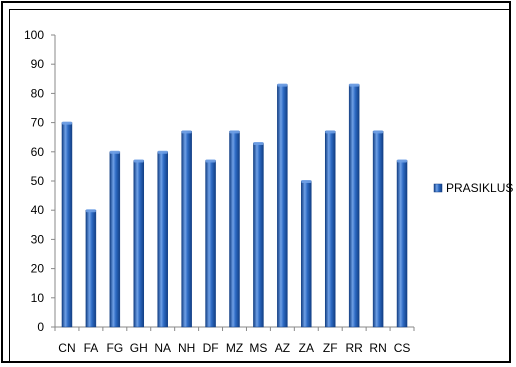 This screenshot has height=367, width=516. I want to click on bar-cap-cs, so click(402, 161).